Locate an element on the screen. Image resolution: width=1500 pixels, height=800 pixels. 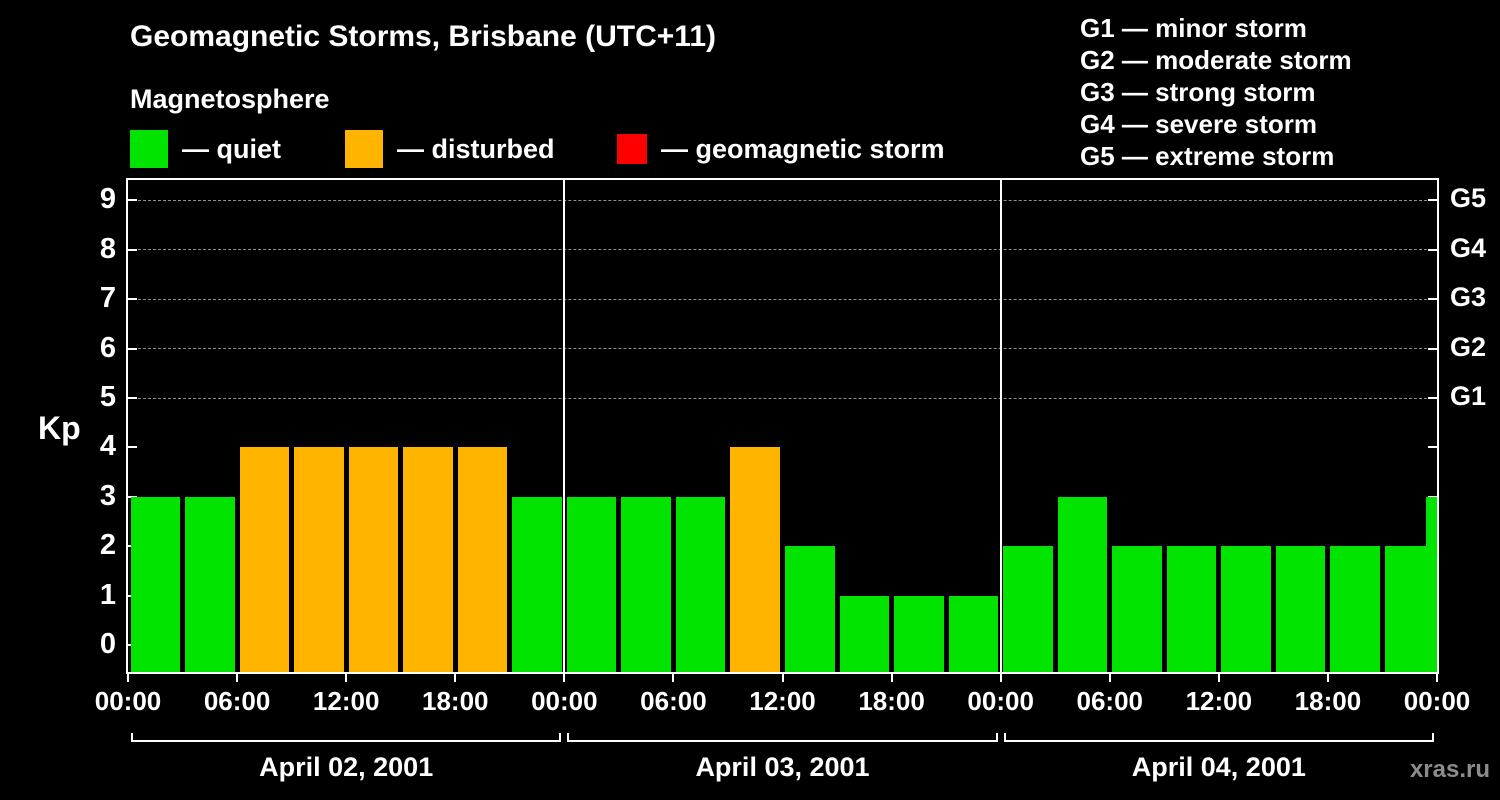
day-label: April 02, 2001 is located at coordinates (346, 767).